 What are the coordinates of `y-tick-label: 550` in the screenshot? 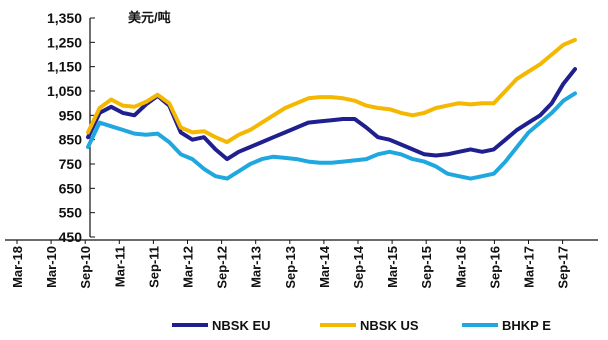 It's located at (71, 213).